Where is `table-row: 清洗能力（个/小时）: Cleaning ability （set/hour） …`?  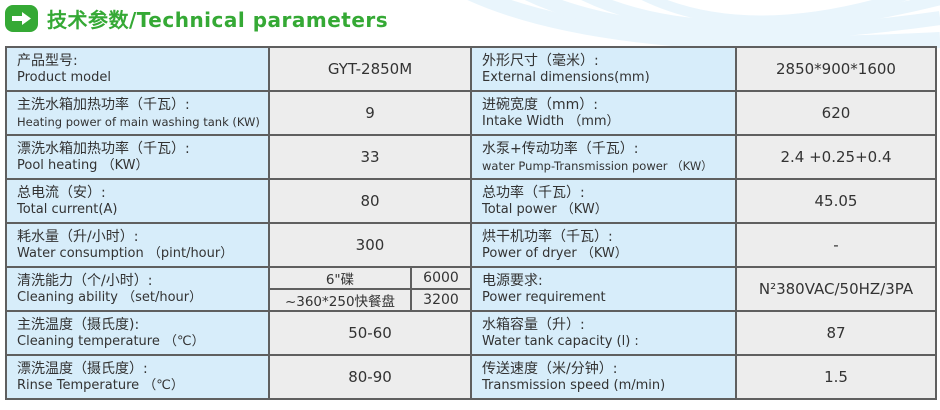 table-row: 清洗能力（个/小时）: Cleaning ability （set/hour） … is located at coordinates (471, 289).